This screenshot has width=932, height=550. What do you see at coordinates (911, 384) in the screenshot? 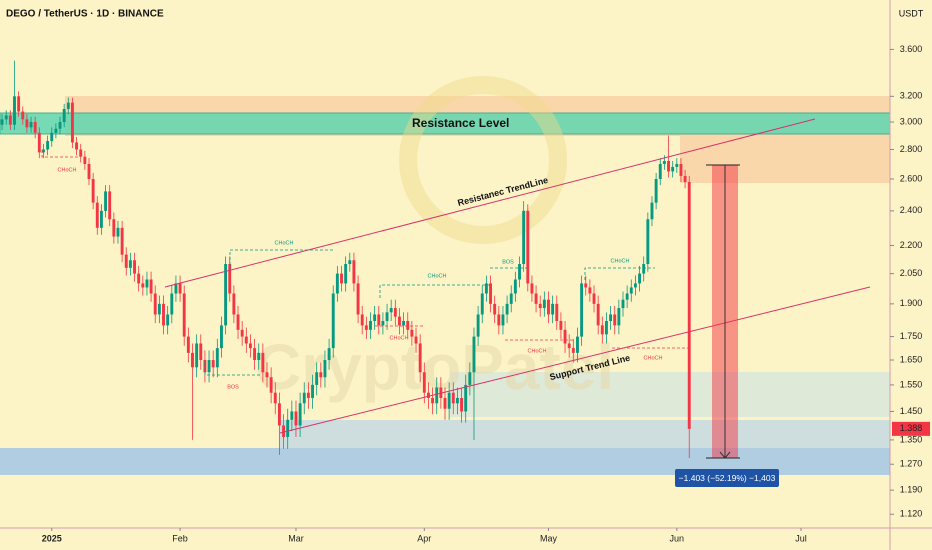
I see `y-tick-label: 1.550` at bounding box center [911, 384].